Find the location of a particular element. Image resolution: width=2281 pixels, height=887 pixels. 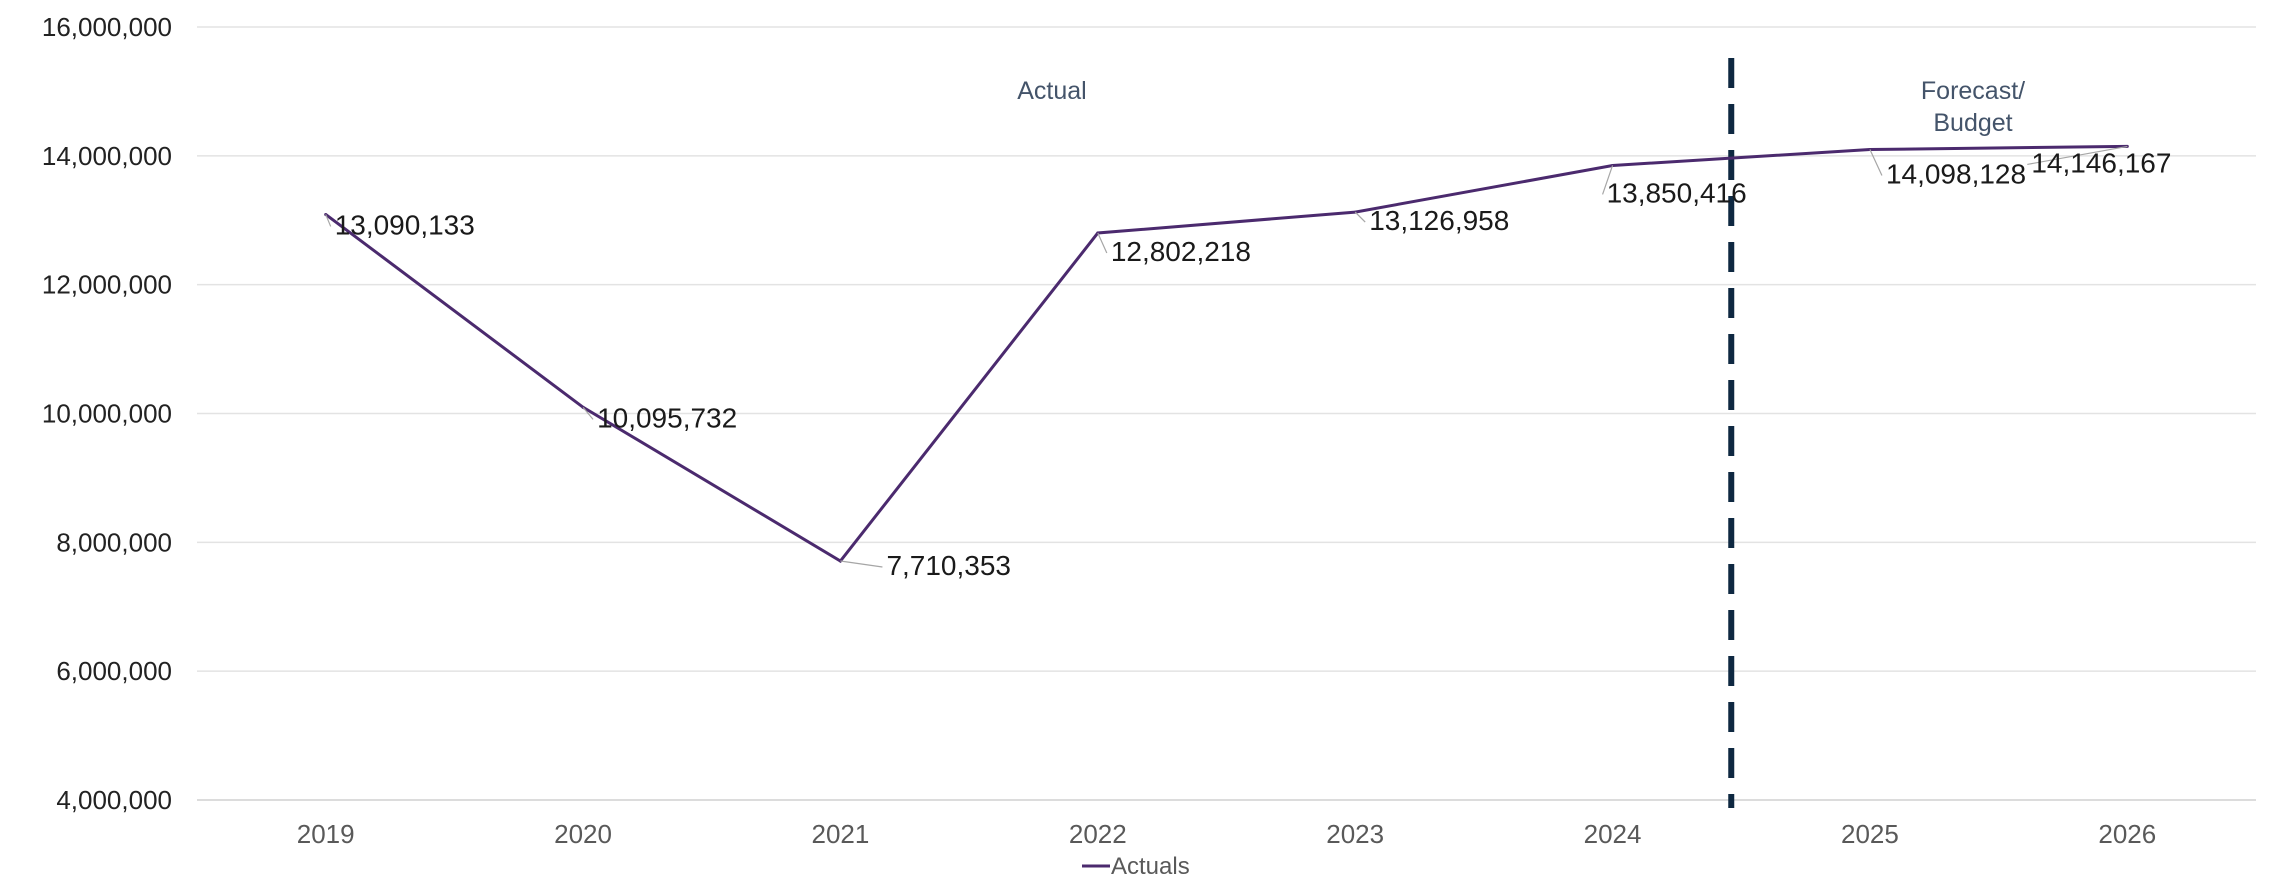

data-label: 13,090,133 is located at coordinates (405, 224).